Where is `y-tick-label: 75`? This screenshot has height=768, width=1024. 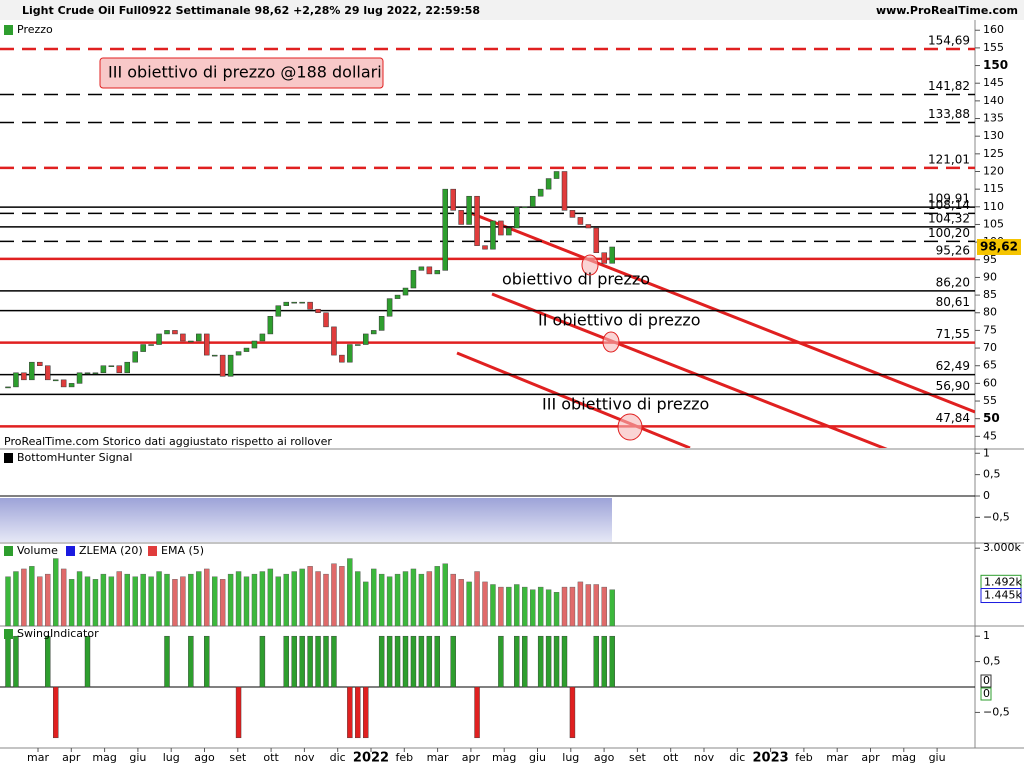 y-tick-label: 75 is located at coordinates (990, 329).